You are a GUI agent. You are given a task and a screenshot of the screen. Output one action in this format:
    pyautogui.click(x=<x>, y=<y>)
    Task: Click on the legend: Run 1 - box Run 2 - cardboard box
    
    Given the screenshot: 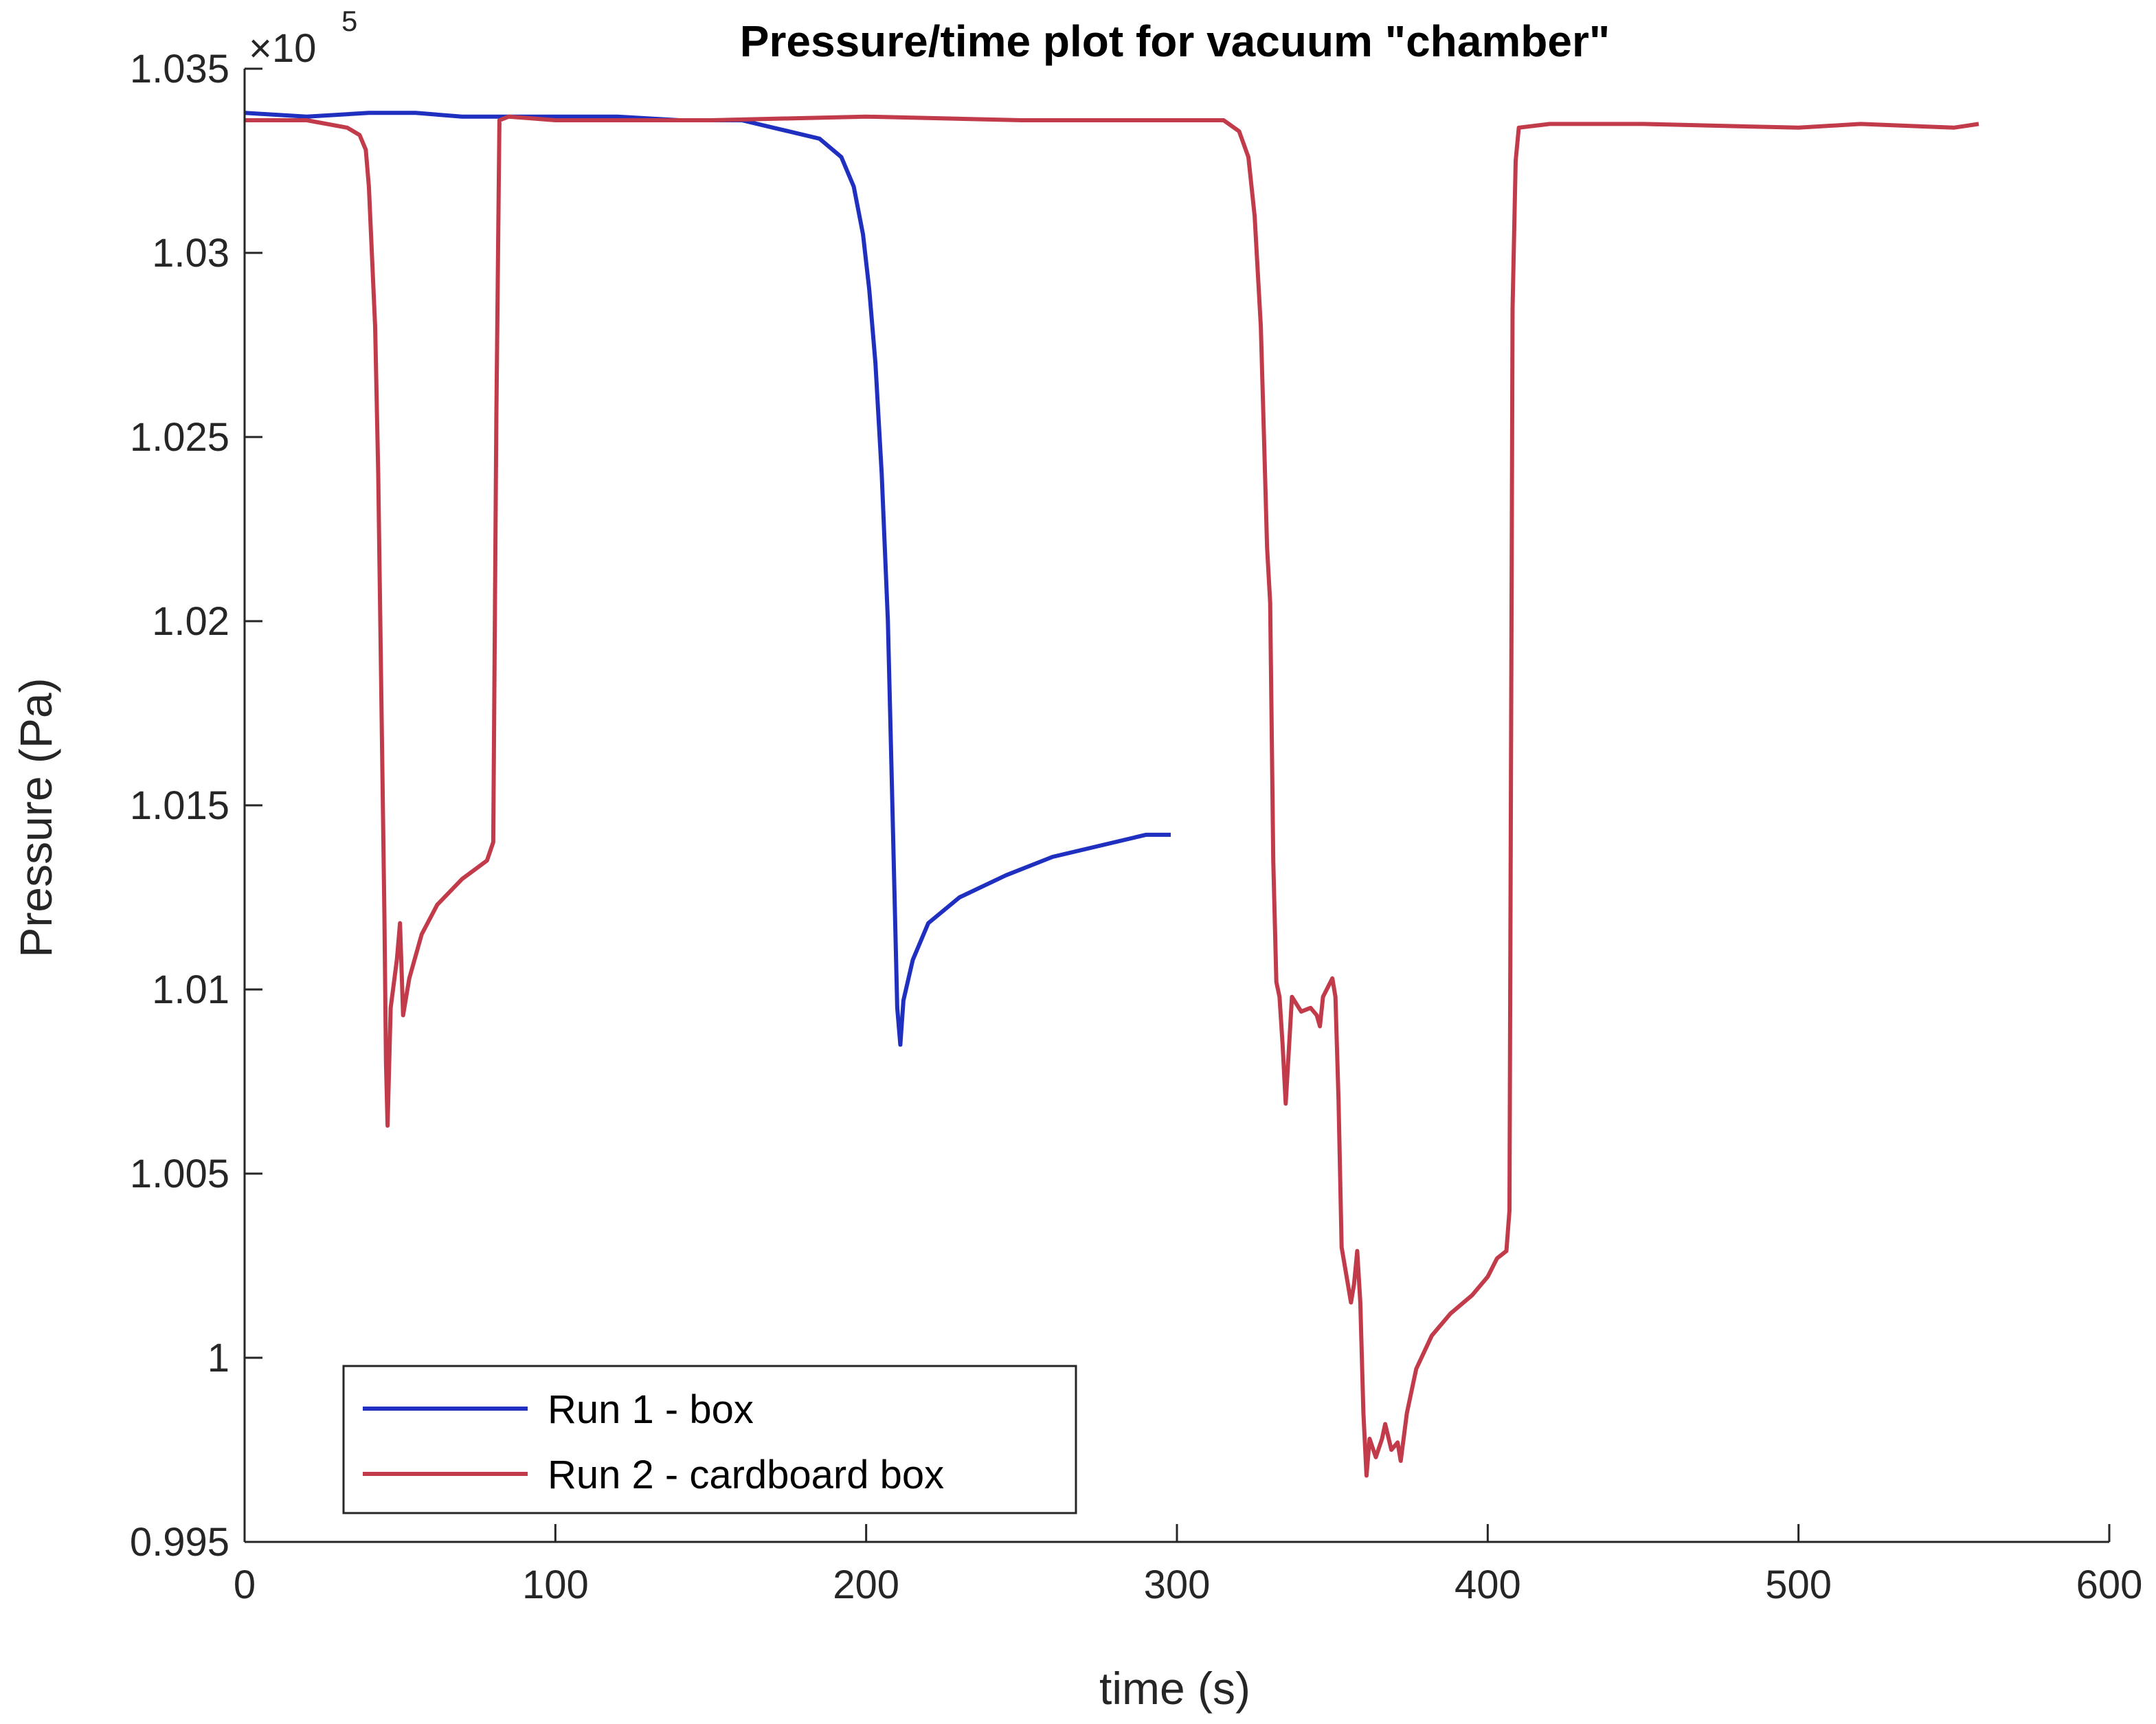 What is the action you would take?
    pyautogui.click(x=709, y=1439)
    